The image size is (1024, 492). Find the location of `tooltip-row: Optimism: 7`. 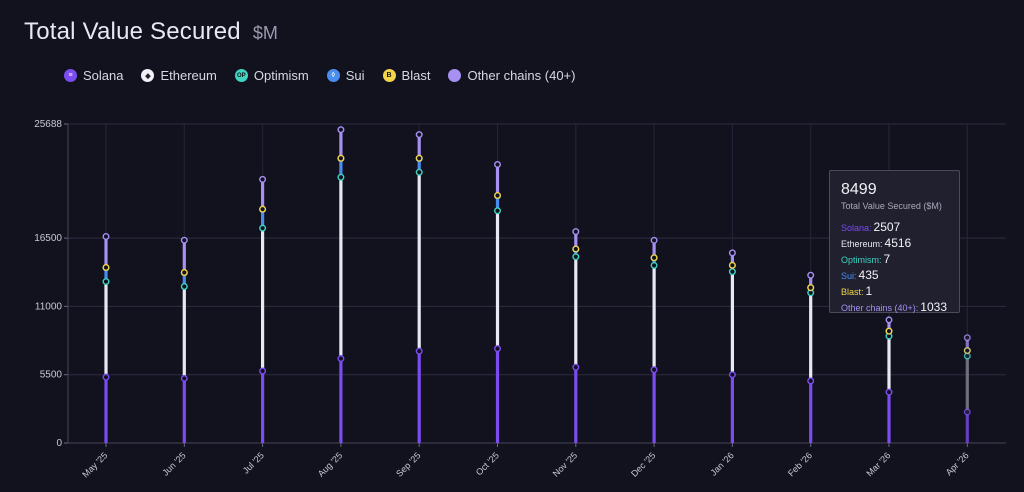

tooltip-row: Optimism: 7 is located at coordinates (894, 260).